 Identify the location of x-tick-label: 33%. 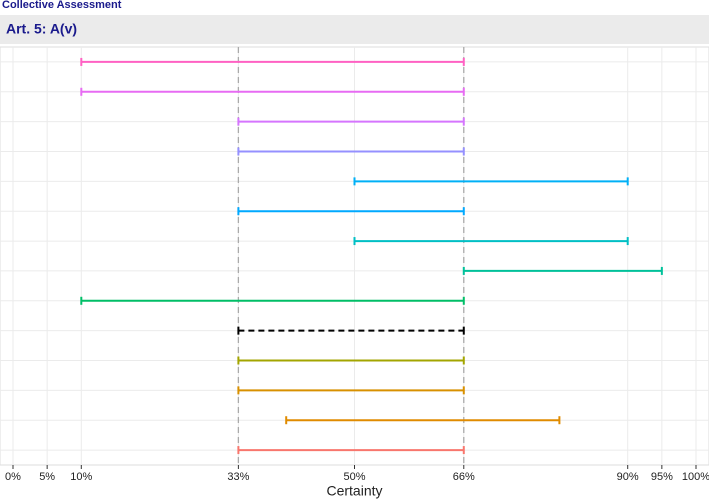
(238, 477).